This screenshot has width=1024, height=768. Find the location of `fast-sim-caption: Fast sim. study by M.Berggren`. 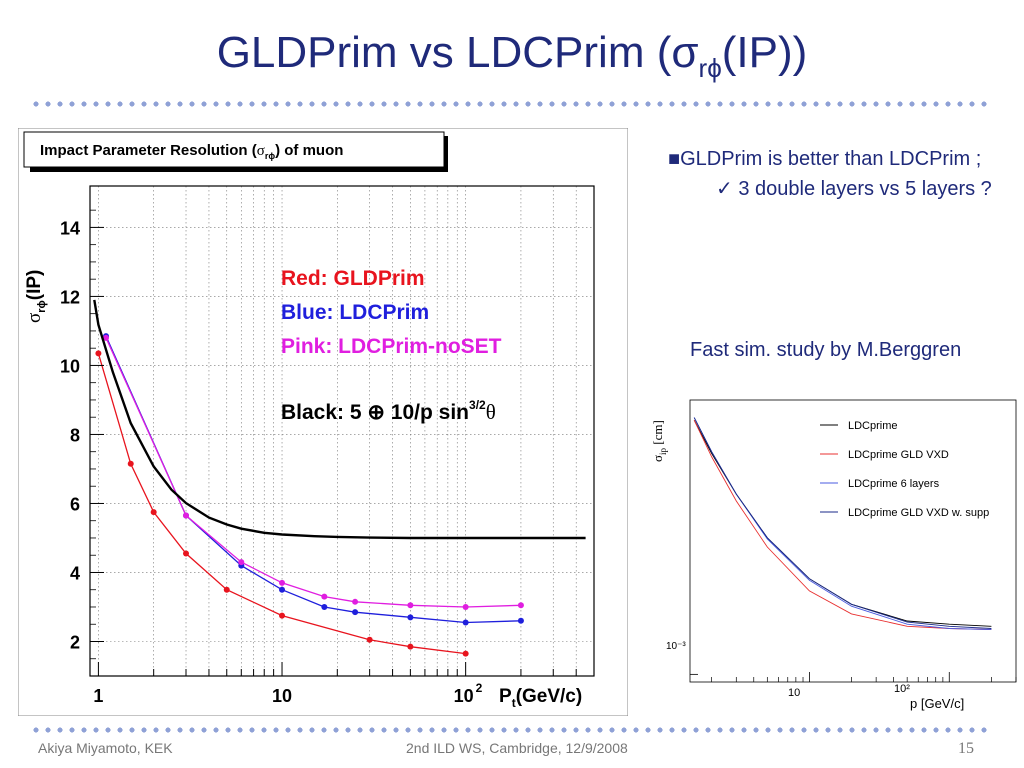

fast-sim-caption: Fast sim. study by M.Berggren is located at coordinates (826, 350).